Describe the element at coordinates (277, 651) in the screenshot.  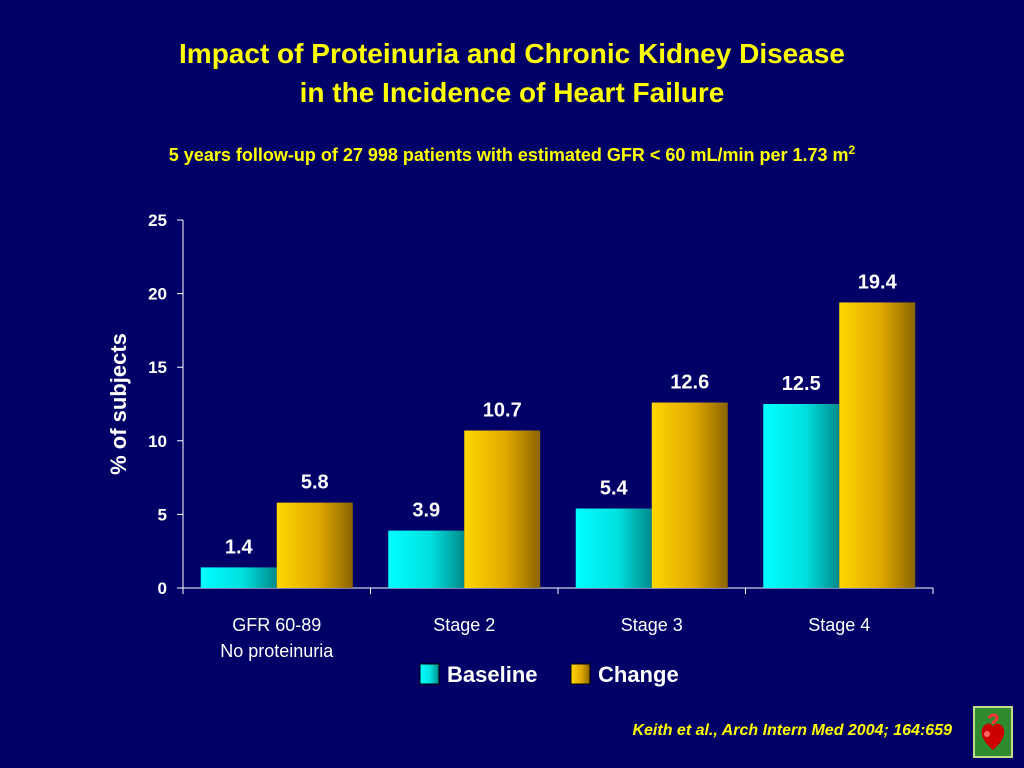
I see `x-tick-label: No proteinuria` at that location.